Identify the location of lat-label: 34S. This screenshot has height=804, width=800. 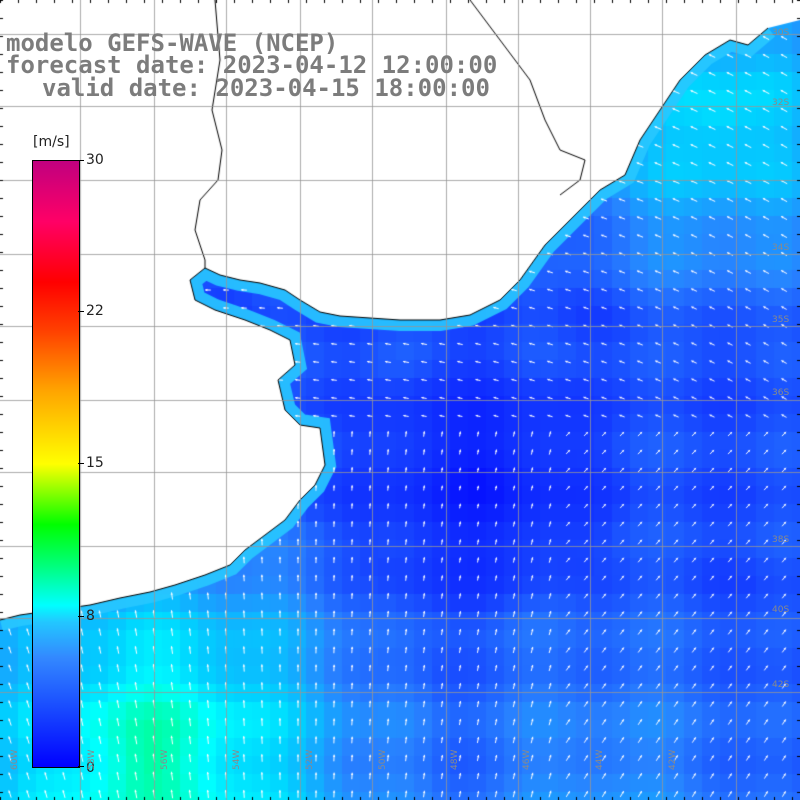
(781, 248).